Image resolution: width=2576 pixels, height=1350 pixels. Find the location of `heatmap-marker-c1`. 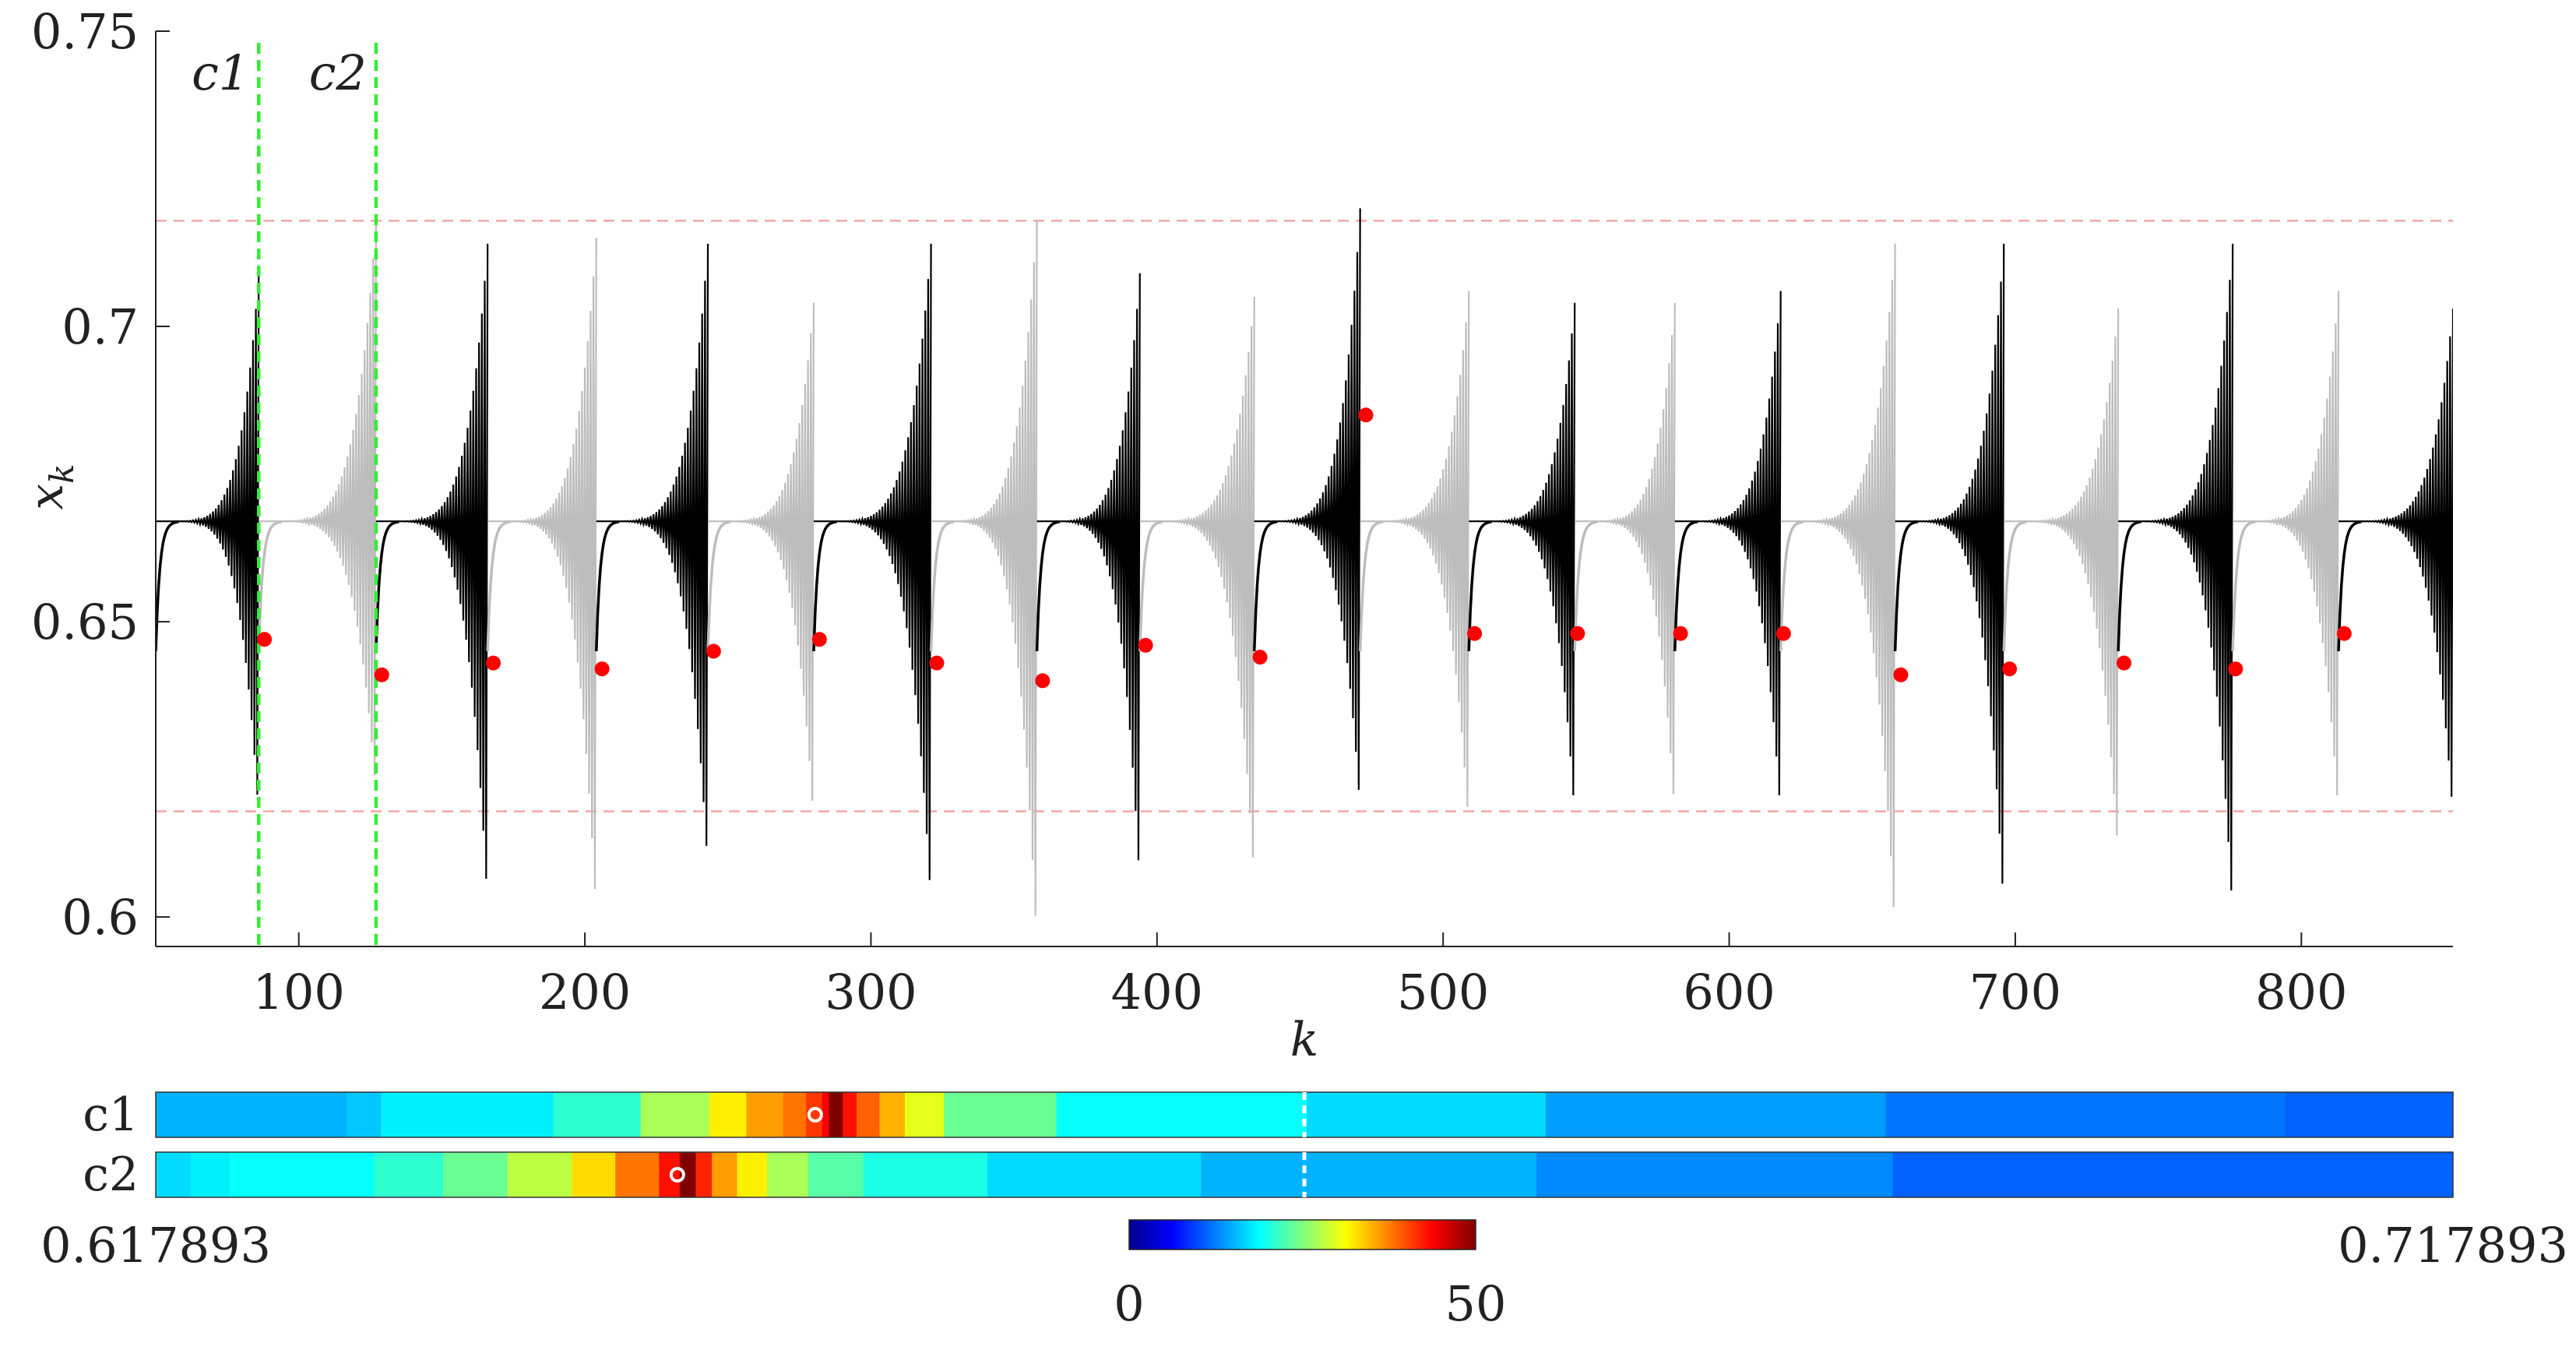

heatmap-marker-c1 is located at coordinates (815, 1115).